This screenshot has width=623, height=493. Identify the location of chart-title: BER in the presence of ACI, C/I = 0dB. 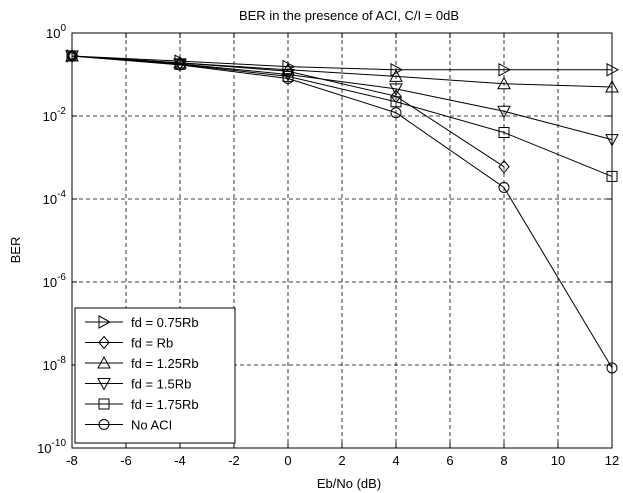
(349, 15).